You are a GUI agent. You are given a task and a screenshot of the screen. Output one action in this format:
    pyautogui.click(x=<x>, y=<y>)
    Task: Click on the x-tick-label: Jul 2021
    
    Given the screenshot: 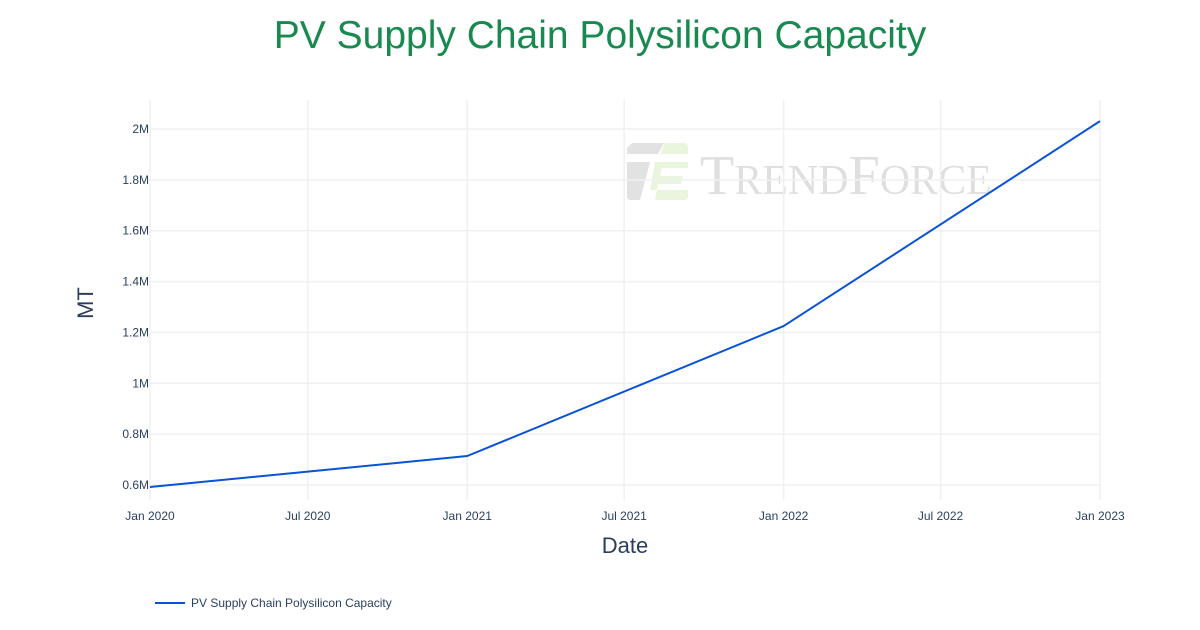 What is the action you would take?
    pyautogui.click(x=624, y=516)
    